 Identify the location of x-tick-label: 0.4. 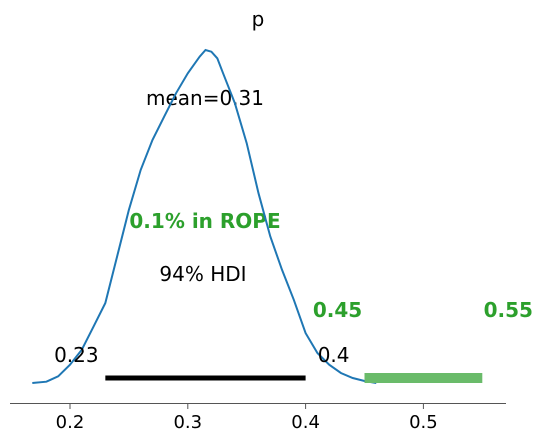
(305, 422).